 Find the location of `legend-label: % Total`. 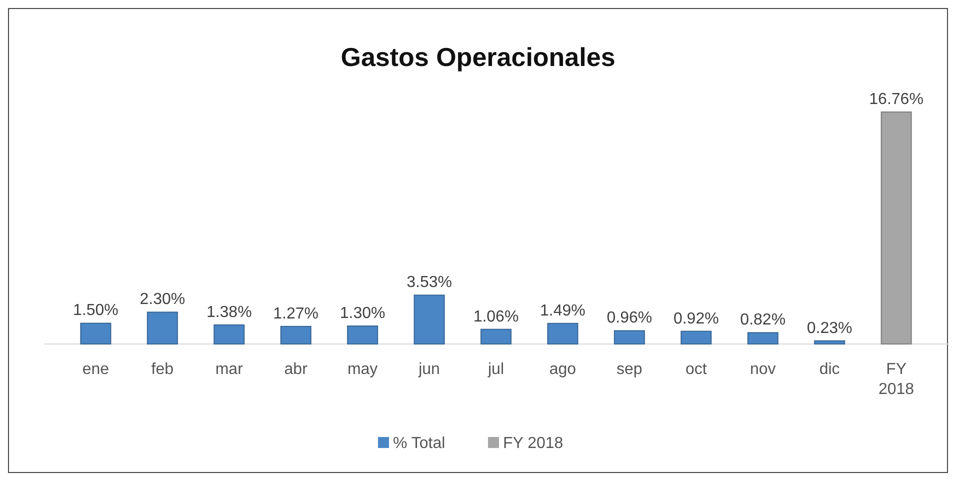

legend-label: % Total is located at coordinates (419, 443).